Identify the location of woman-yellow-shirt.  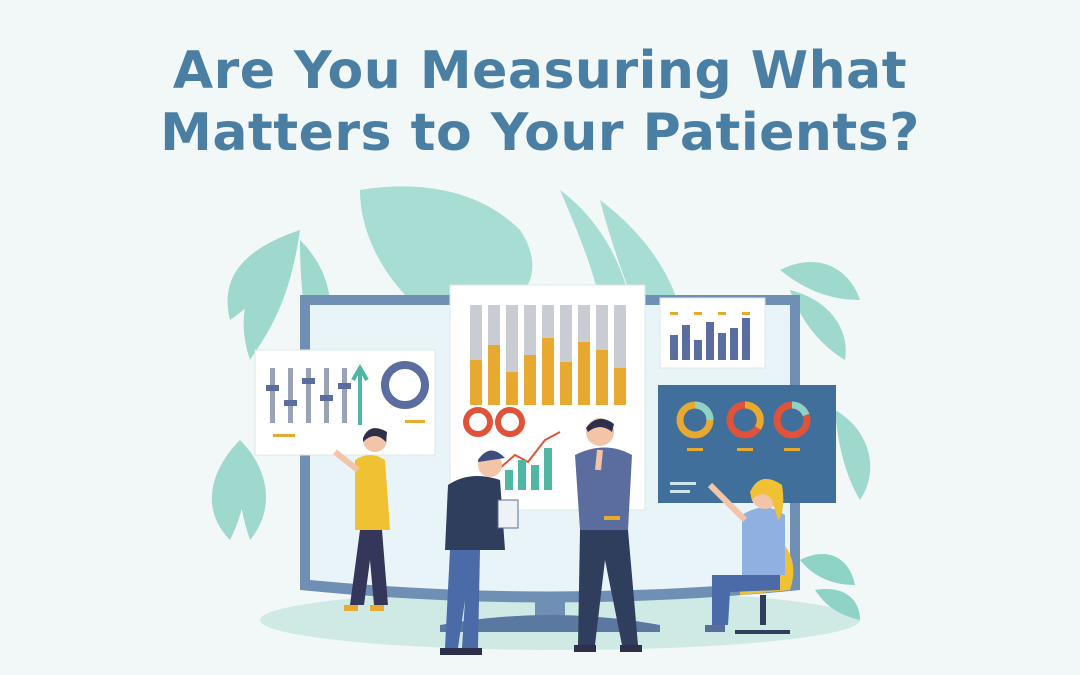
(361, 519).